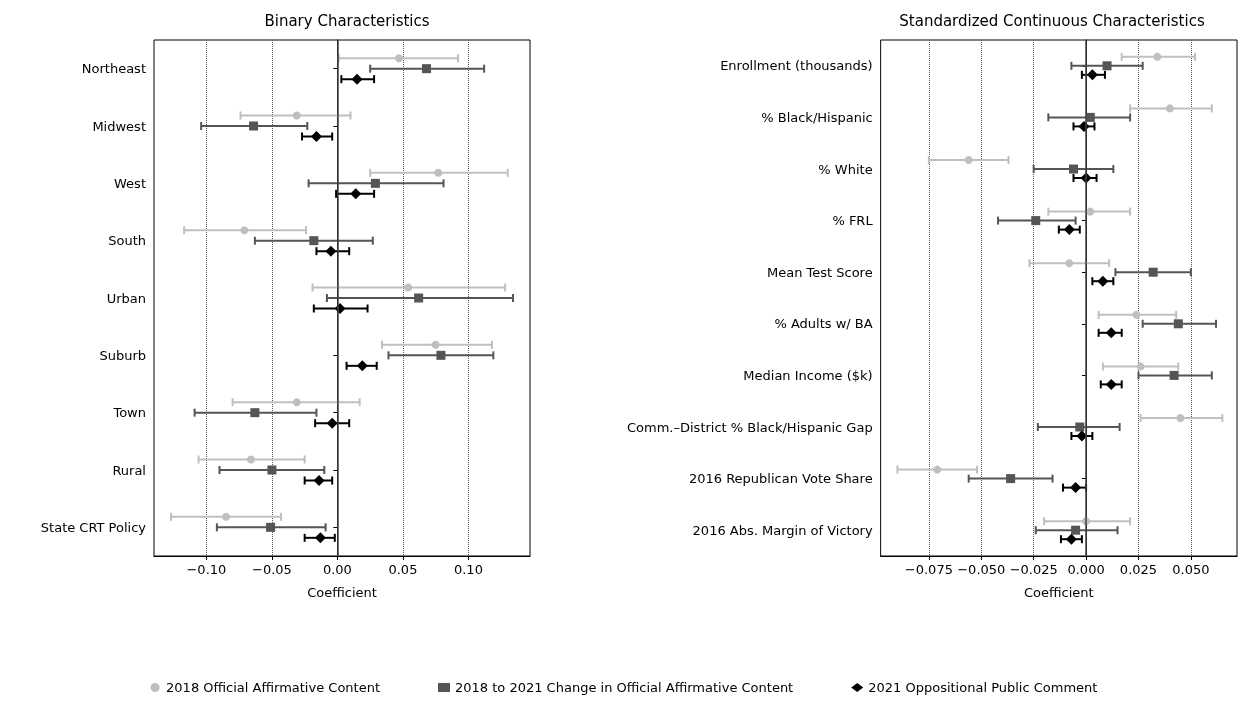 This screenshot has height=721, width=1248. What do you see at coordinates (845, 169) in the screenshot?
I see `y-tick-label: % White` at bounding box center [845, 169].